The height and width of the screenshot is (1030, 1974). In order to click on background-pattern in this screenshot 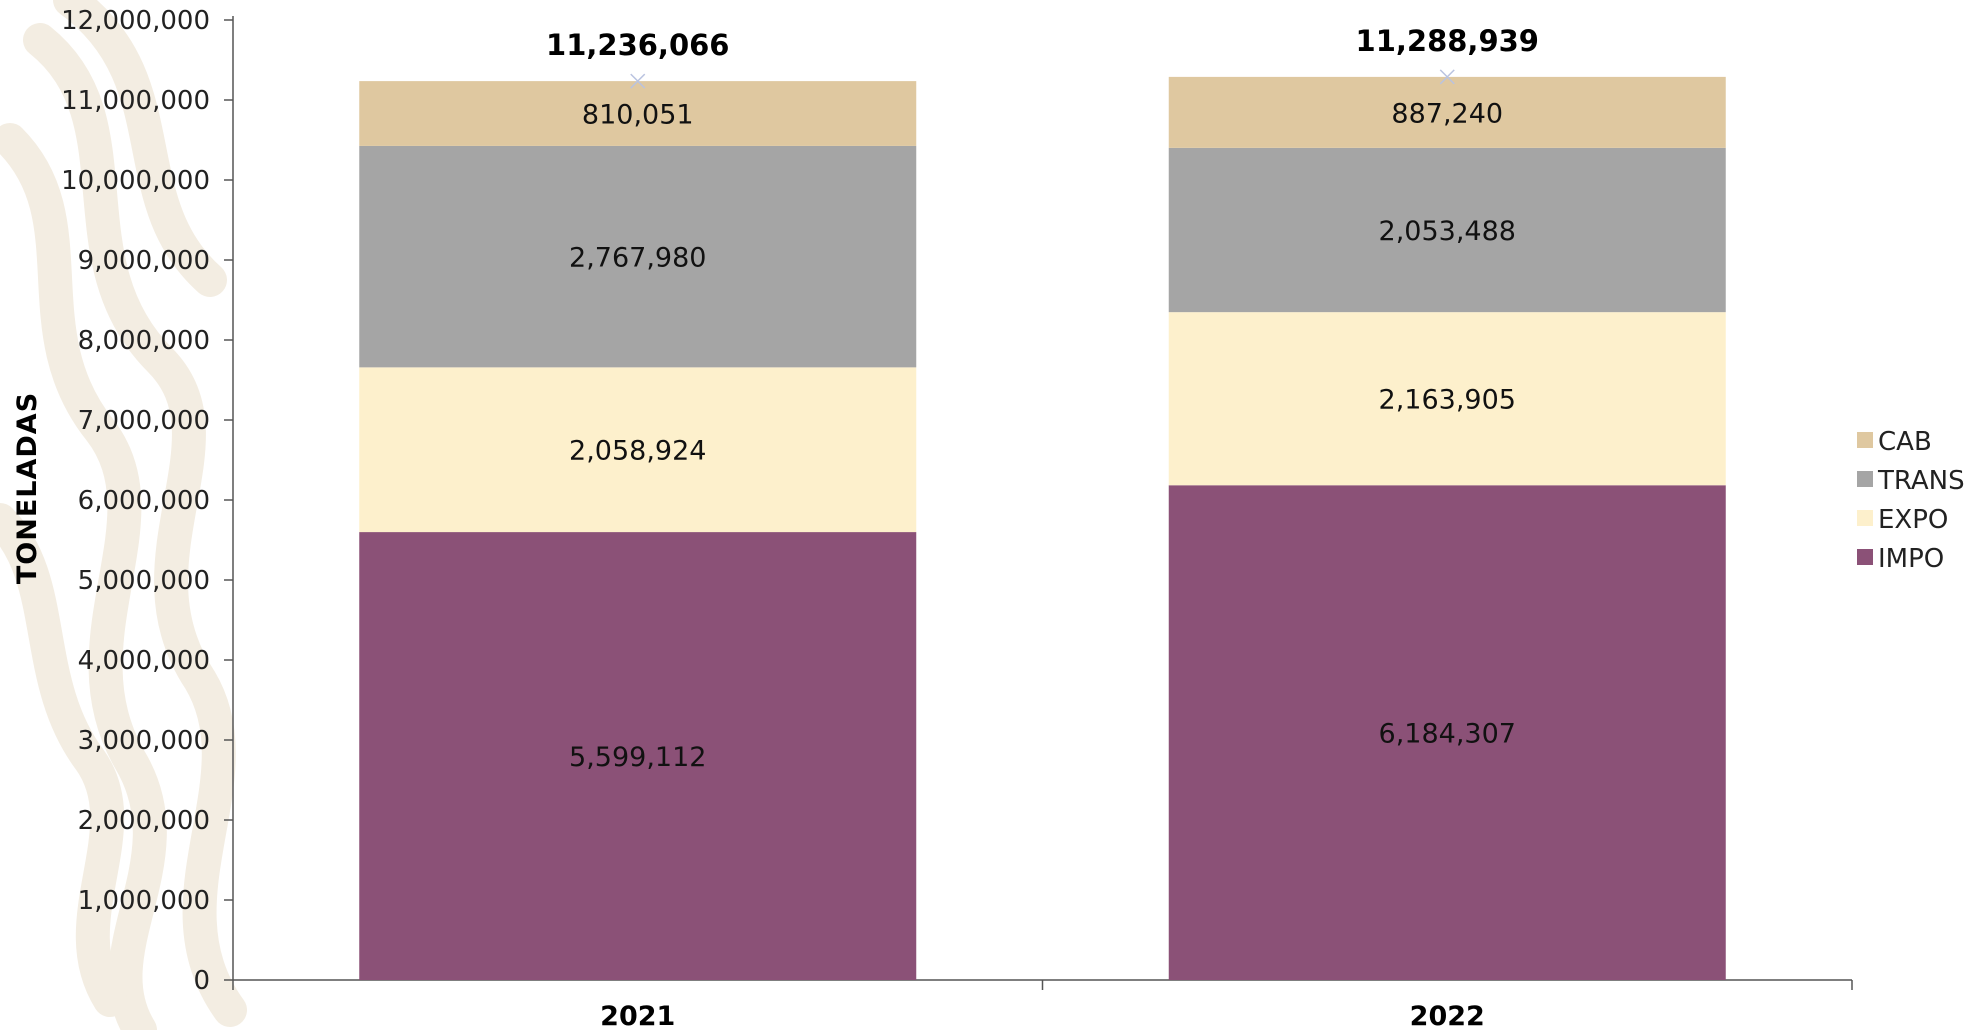, I will do `click(123, 515)`.